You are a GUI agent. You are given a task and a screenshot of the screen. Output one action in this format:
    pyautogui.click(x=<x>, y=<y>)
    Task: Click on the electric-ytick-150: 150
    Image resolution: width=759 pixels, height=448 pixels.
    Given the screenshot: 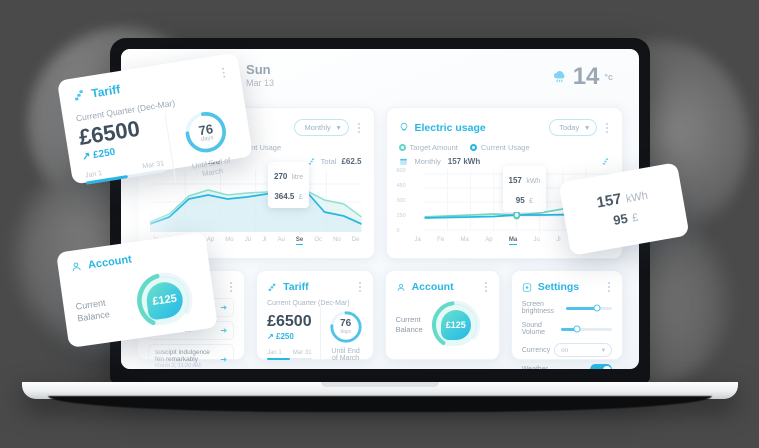 What is the action you would take?
    pyautogui.click(x=401, y=216)
    